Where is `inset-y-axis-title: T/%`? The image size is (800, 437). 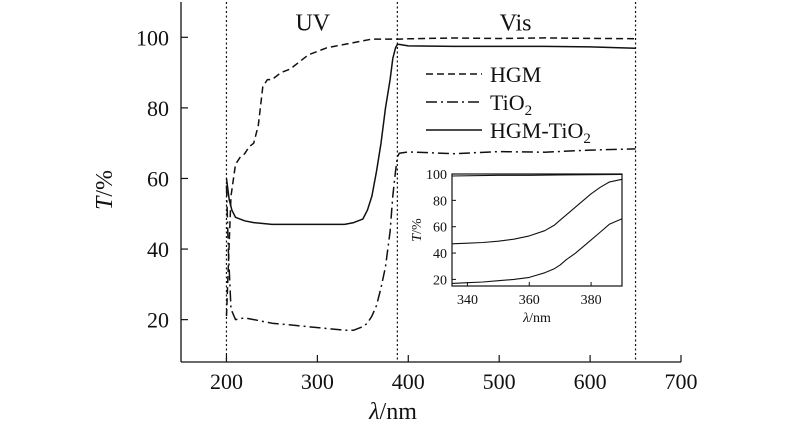
inset-y-axis-title: T/% is located at coordinates (417, 230).